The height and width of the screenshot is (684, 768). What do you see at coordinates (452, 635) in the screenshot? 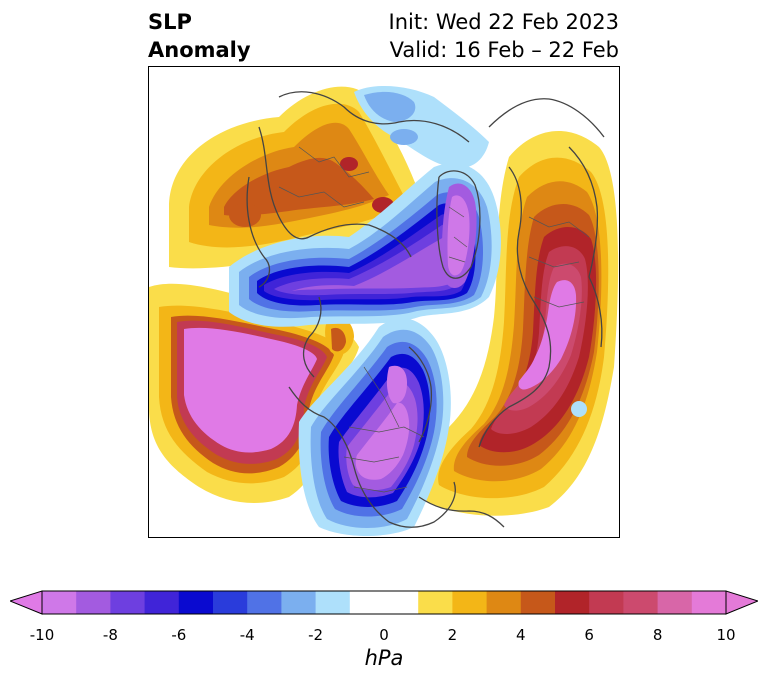
I see `colorbar-tick-label: 2` at bounding box center [452, 635].